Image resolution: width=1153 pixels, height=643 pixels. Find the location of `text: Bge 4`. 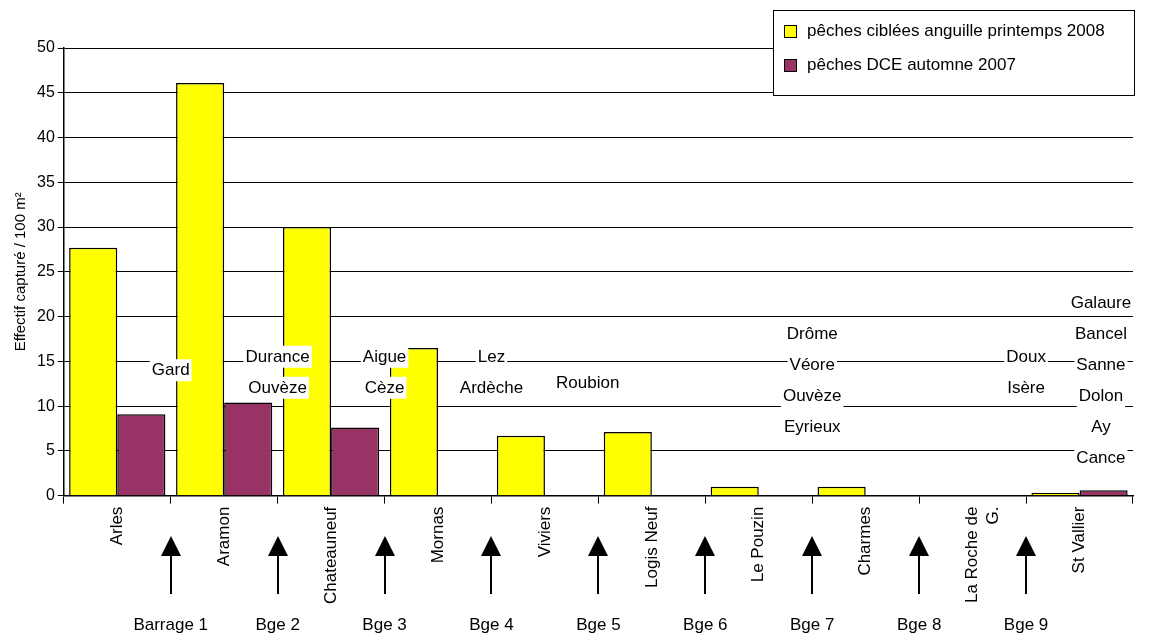

text: Bge 4 is located at coordinates (491, 624).